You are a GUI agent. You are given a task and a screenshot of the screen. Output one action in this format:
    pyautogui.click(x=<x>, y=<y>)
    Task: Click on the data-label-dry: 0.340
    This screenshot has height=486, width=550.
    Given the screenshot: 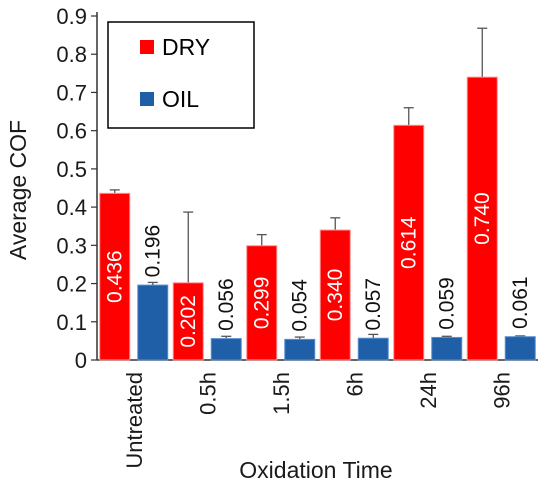 What is the action you would take?
    pyautogui.click(x=335, y=295)
    